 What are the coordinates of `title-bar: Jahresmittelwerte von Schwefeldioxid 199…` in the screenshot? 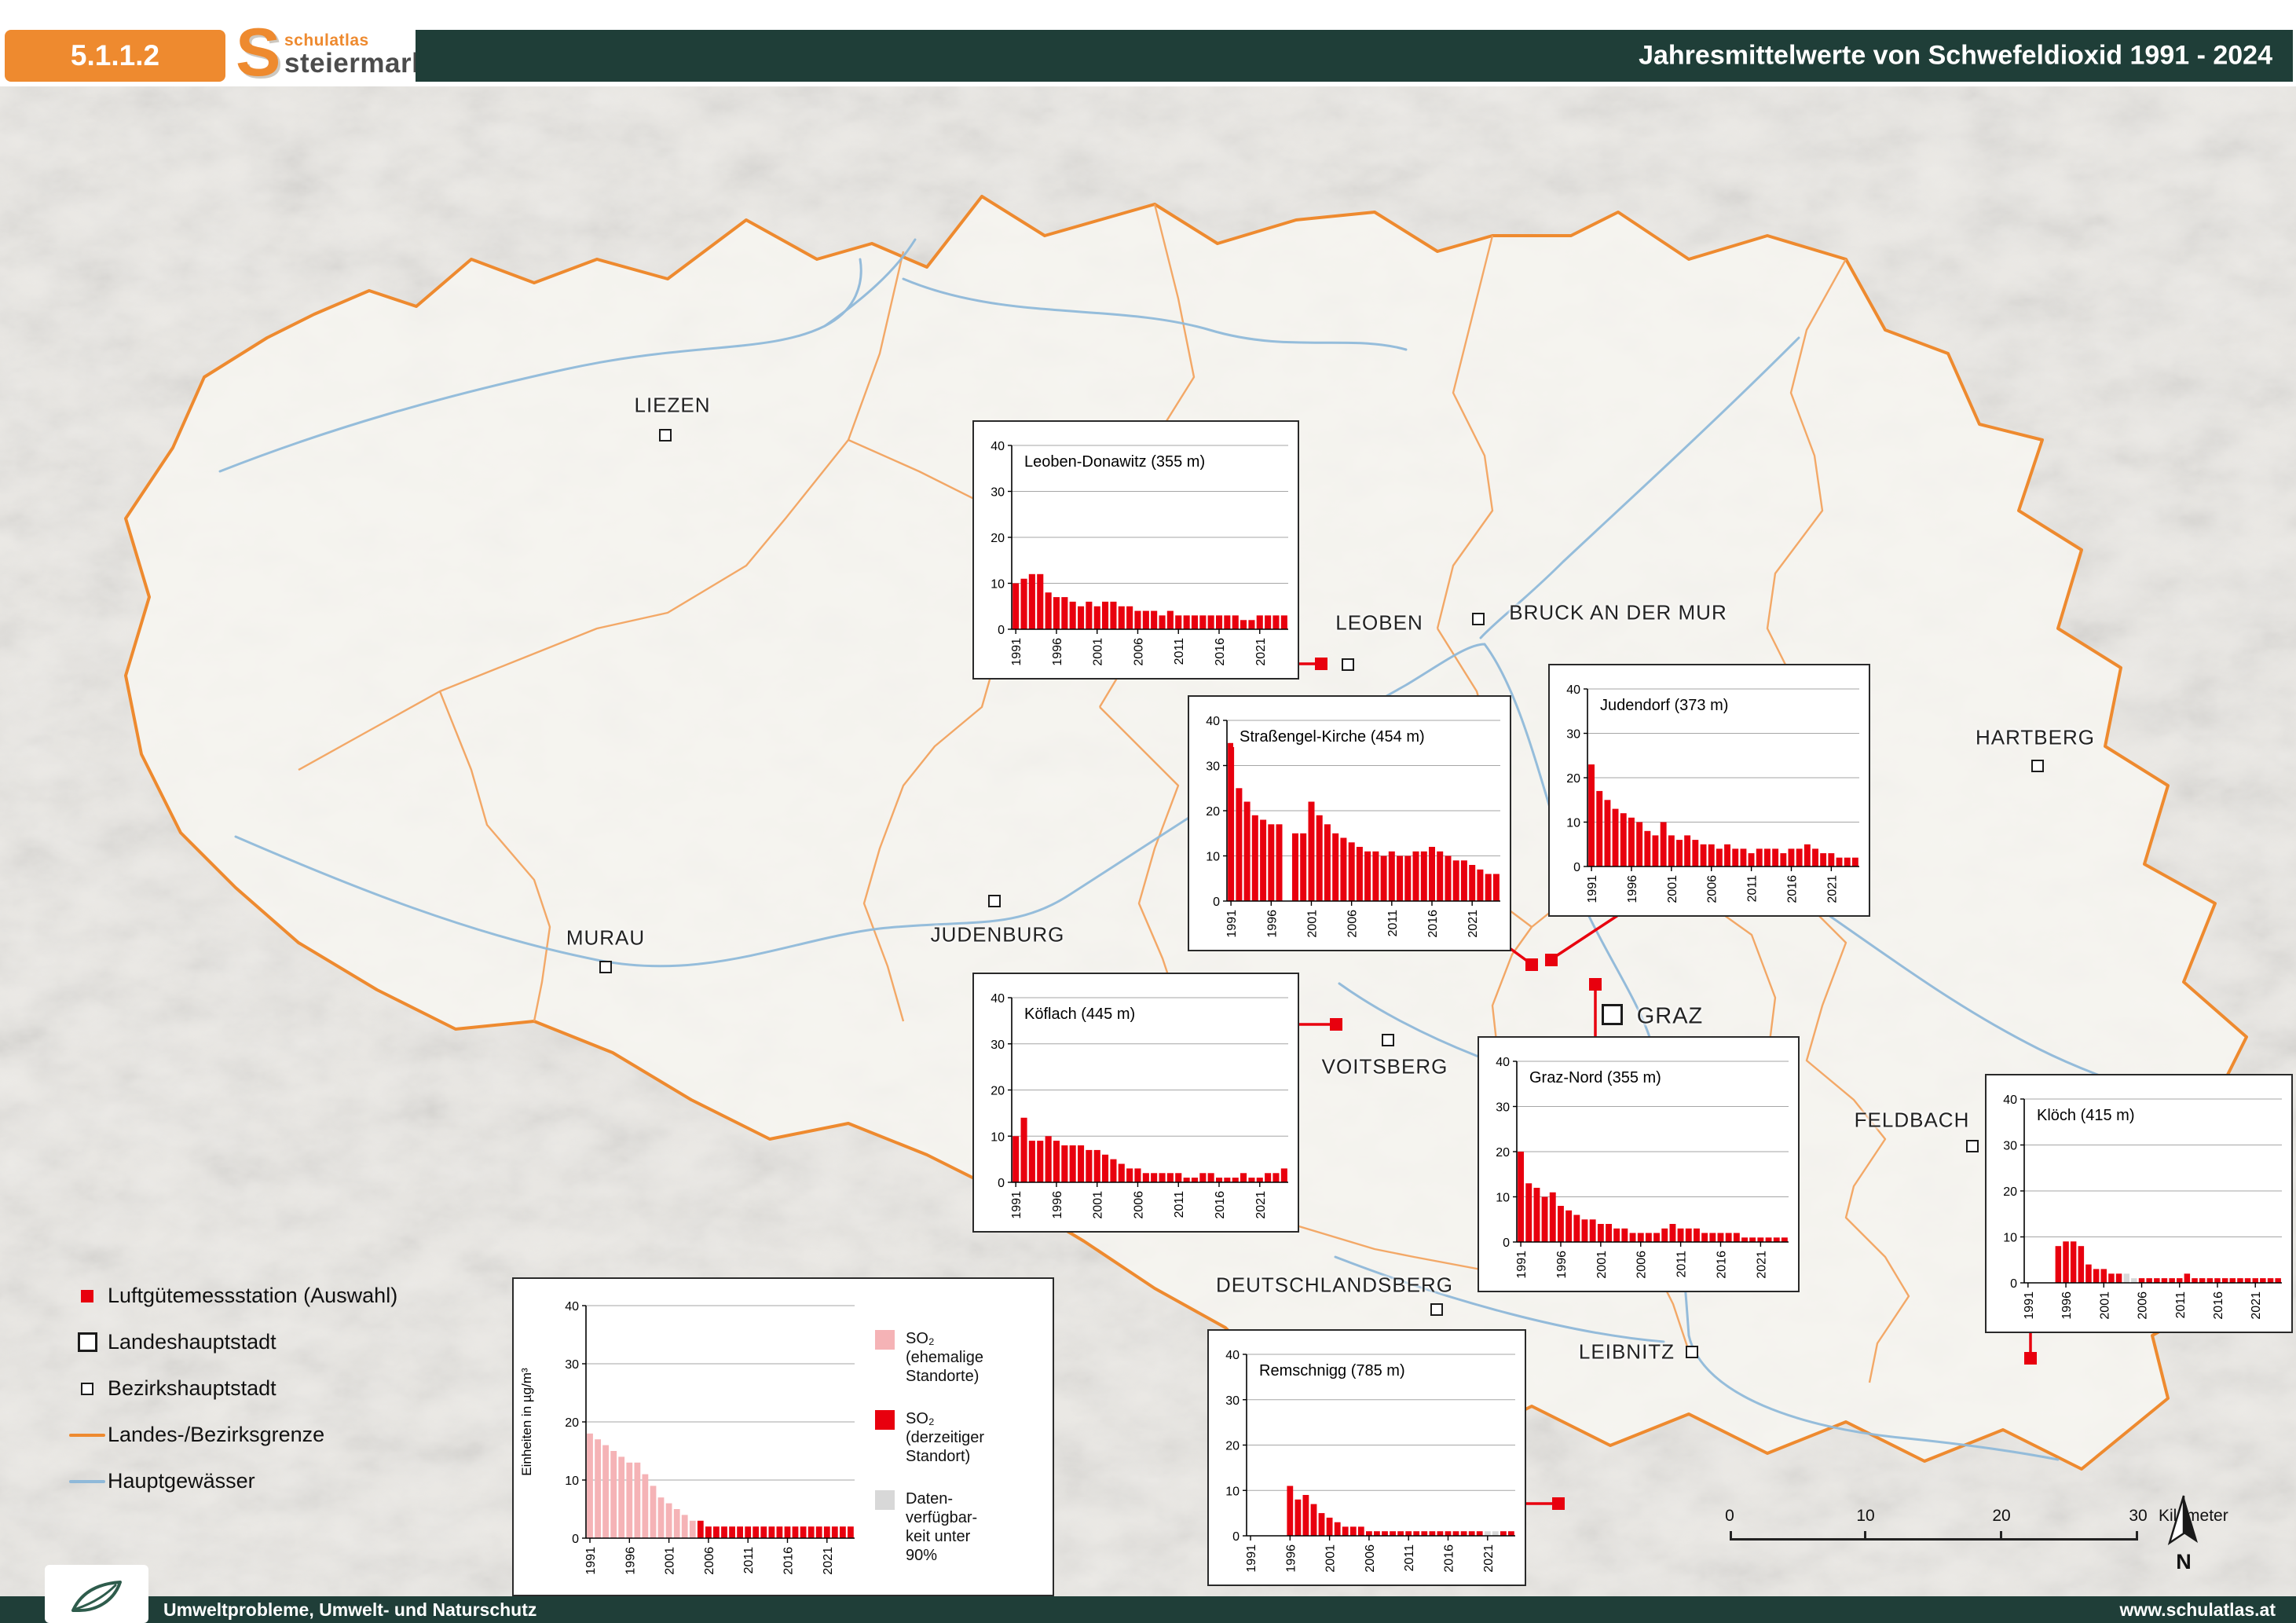 It's located at (1354, 56).